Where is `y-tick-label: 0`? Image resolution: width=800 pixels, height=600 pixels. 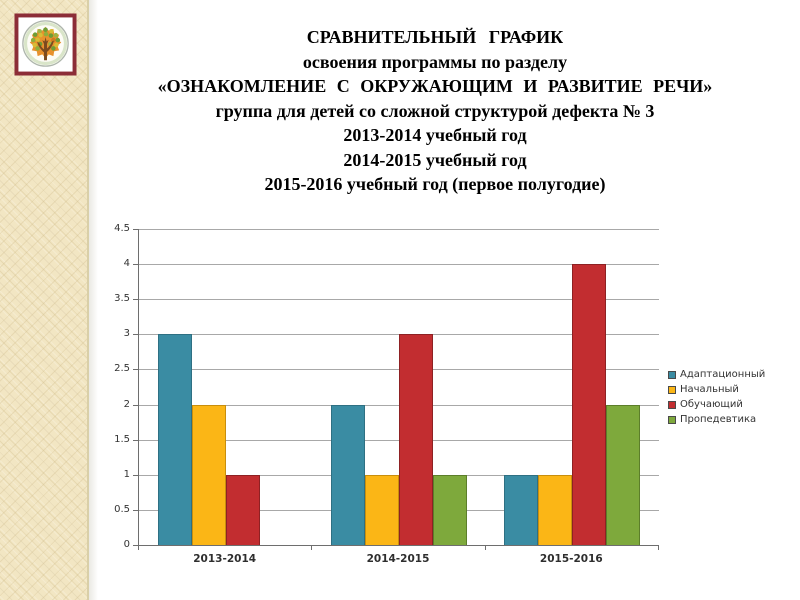
y-tick-label: 0 is located at coordinates (126, 544).